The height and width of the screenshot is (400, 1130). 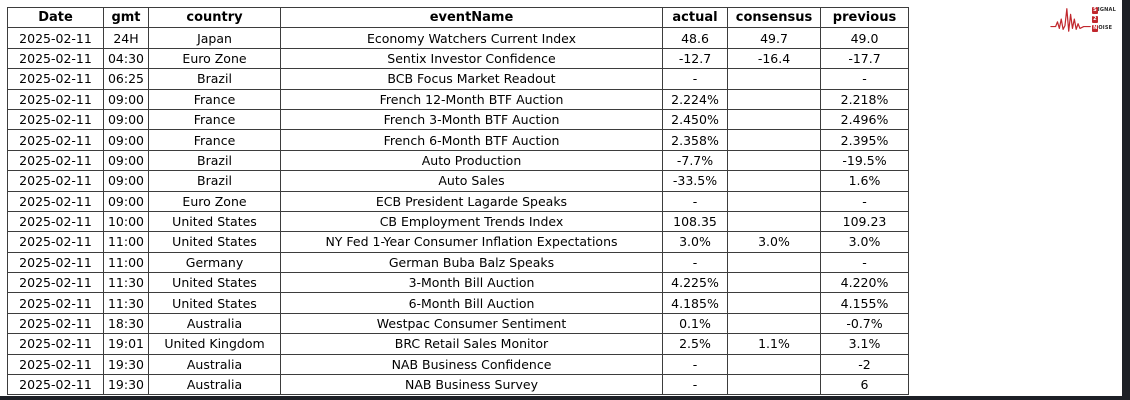 What do you see at coordinates (864, 140) in the screenshot?
I see `table-cell: 2.395%` at bounding box center [864, 140].